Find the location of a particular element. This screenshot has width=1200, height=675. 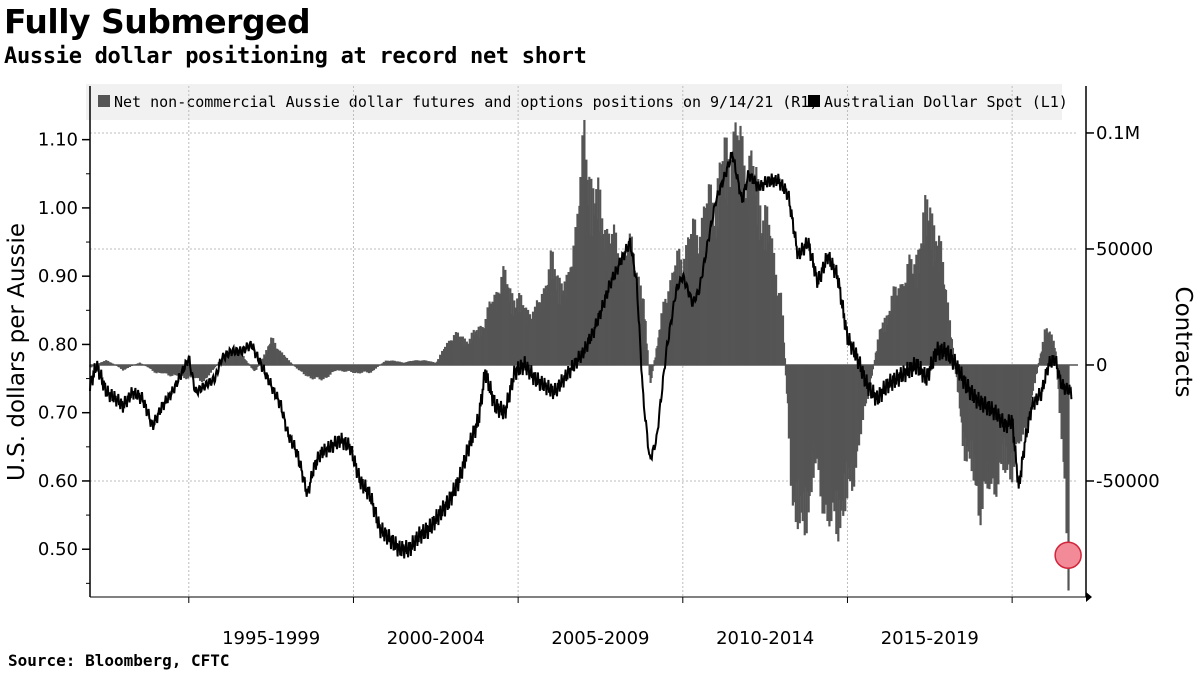

x-category-label: 1995-1999 is located at coordinates (271, 638).